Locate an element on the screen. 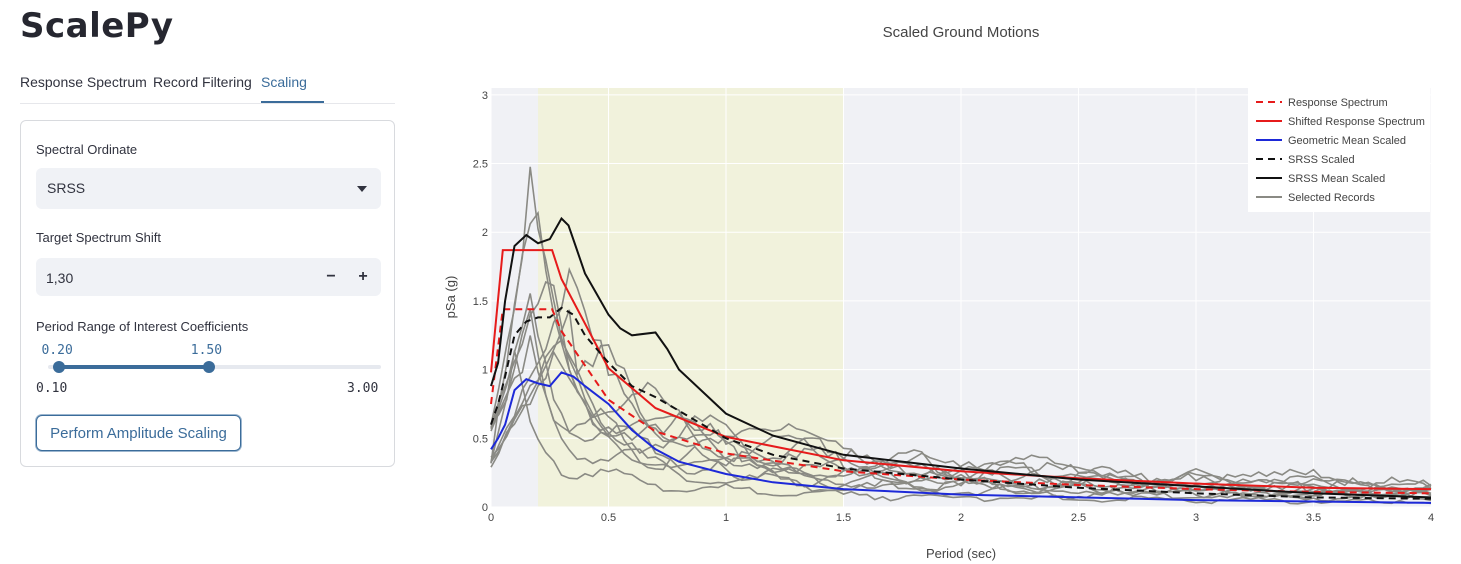  legend-label: Geometric Mean Scaled is located at coordinates (1347, 141).